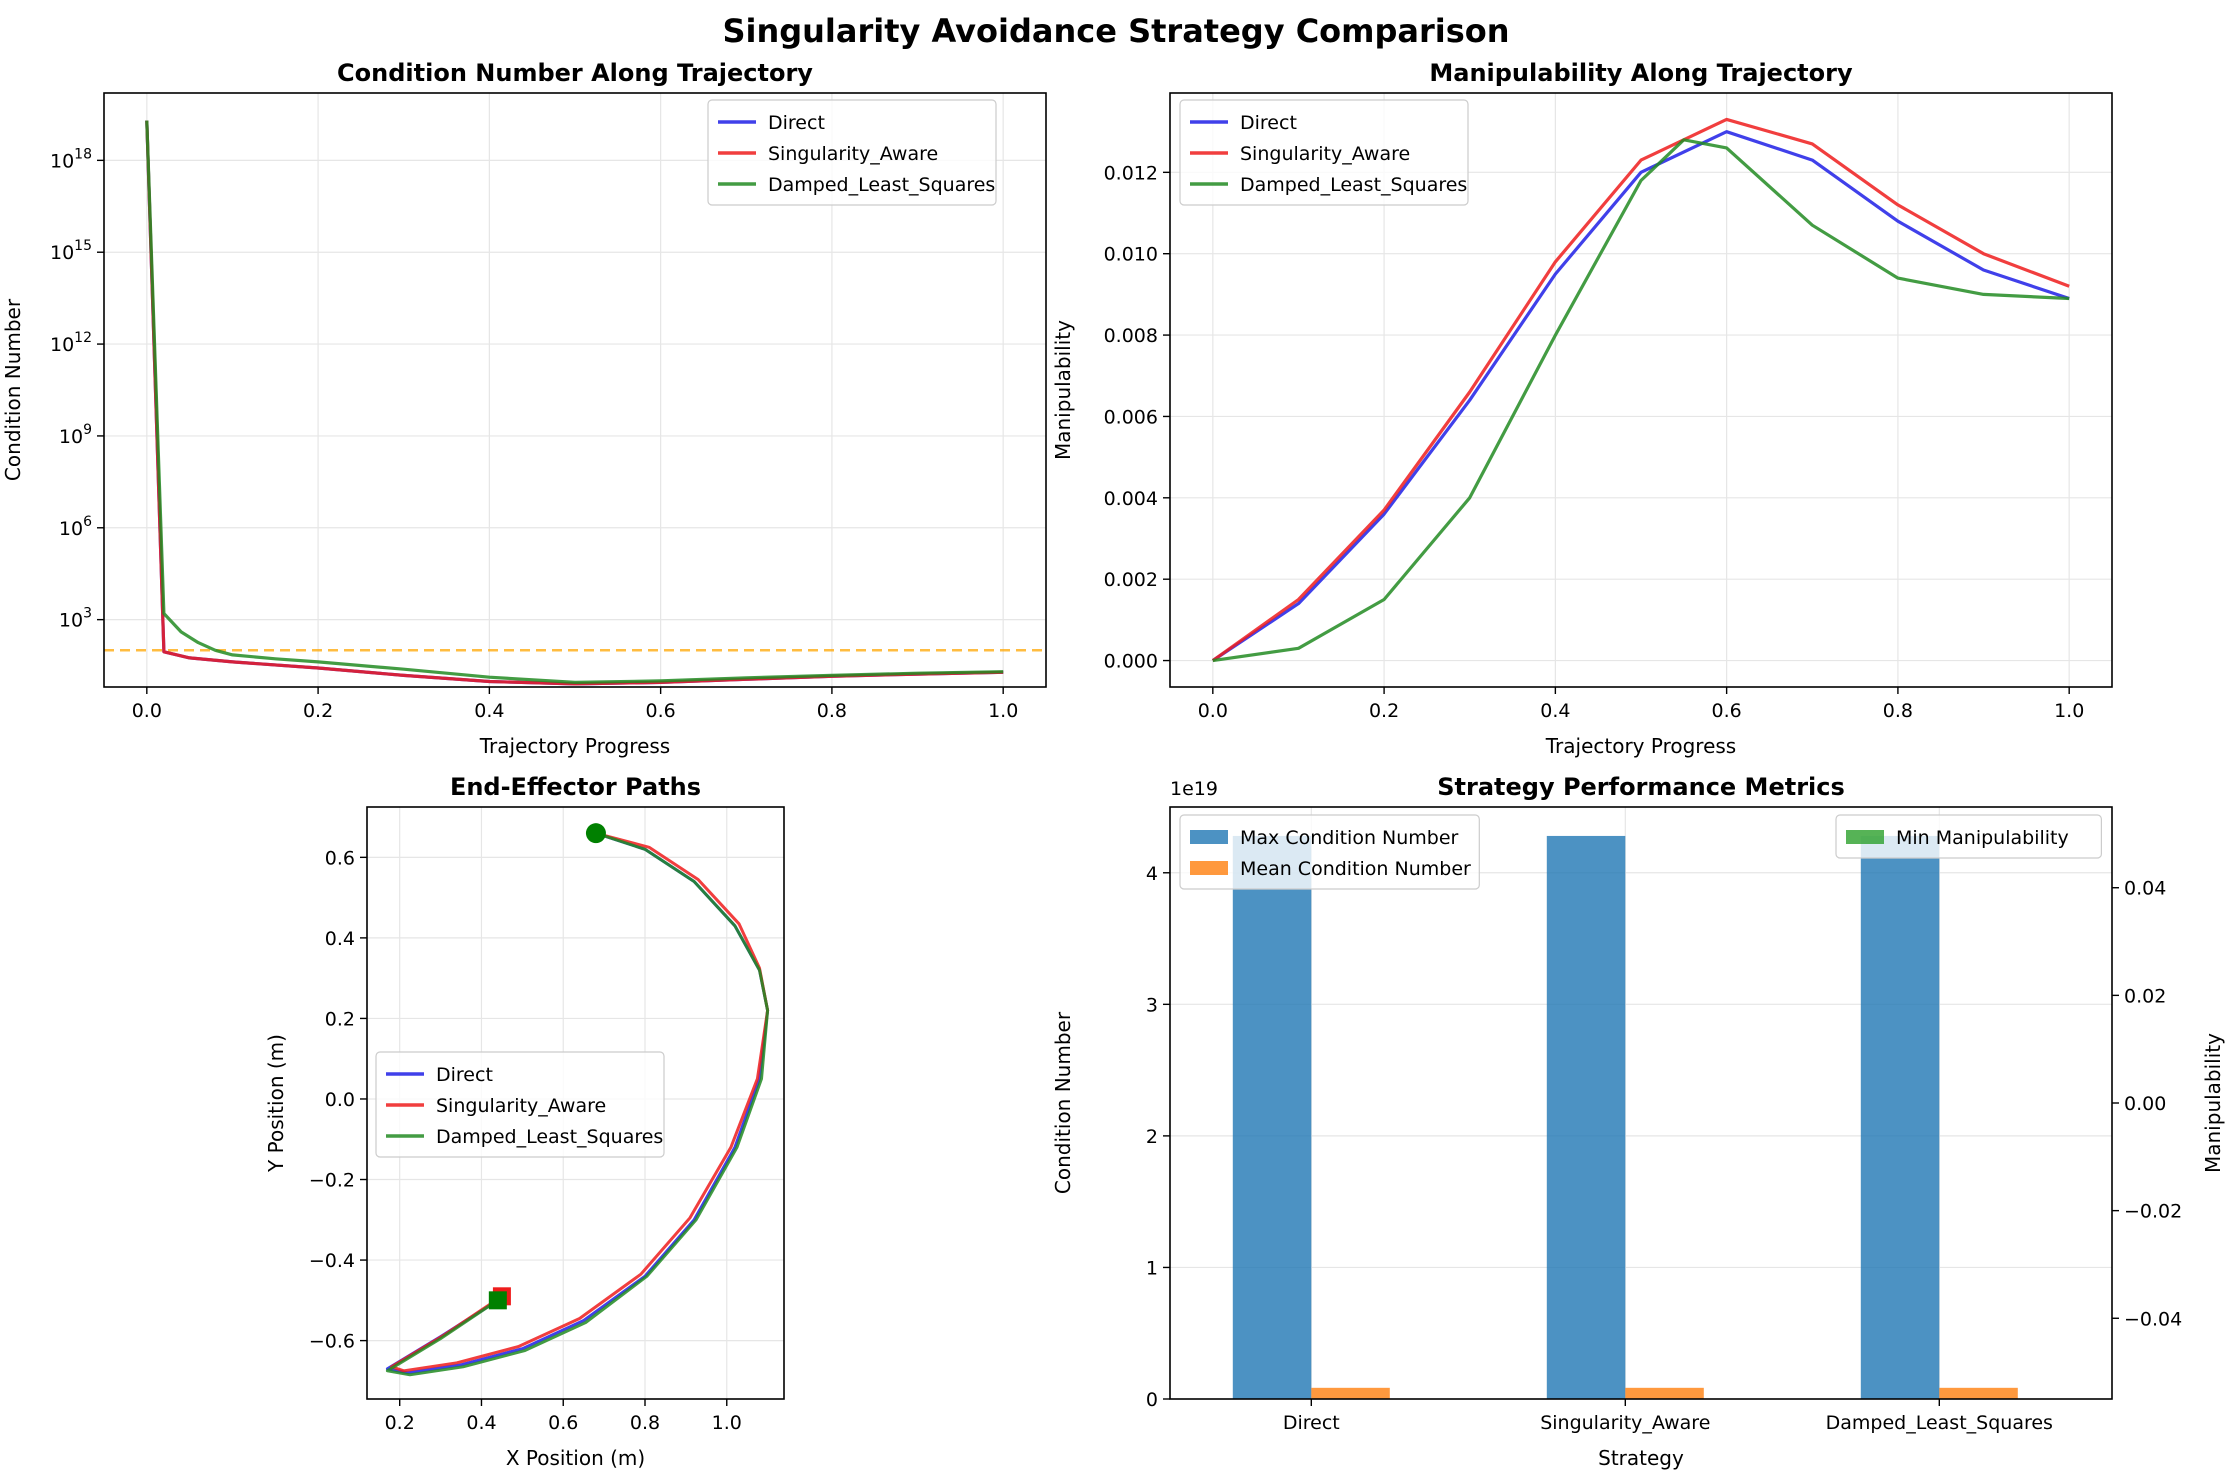  What do you see at coordinates (1131, 499) in the screenshot?
I see `manip-ytick-label: 0.004` at bounding box center [1131, 499].